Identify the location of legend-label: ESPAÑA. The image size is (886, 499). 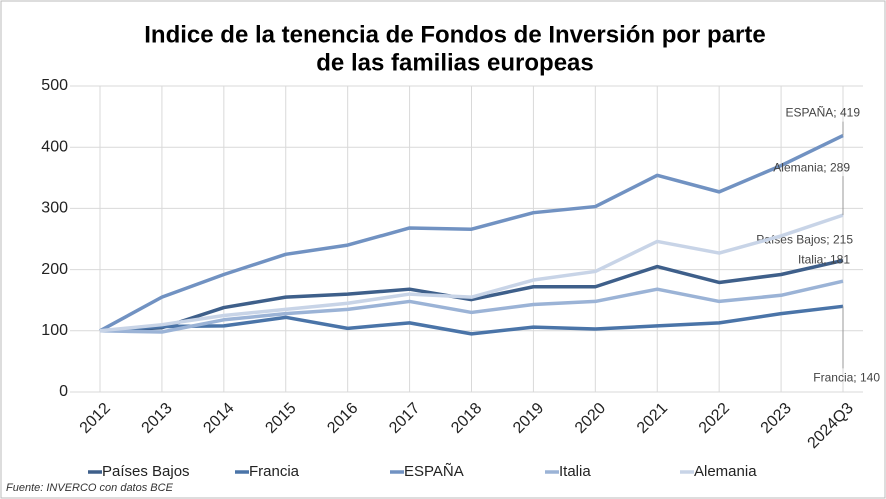
(434, 471).